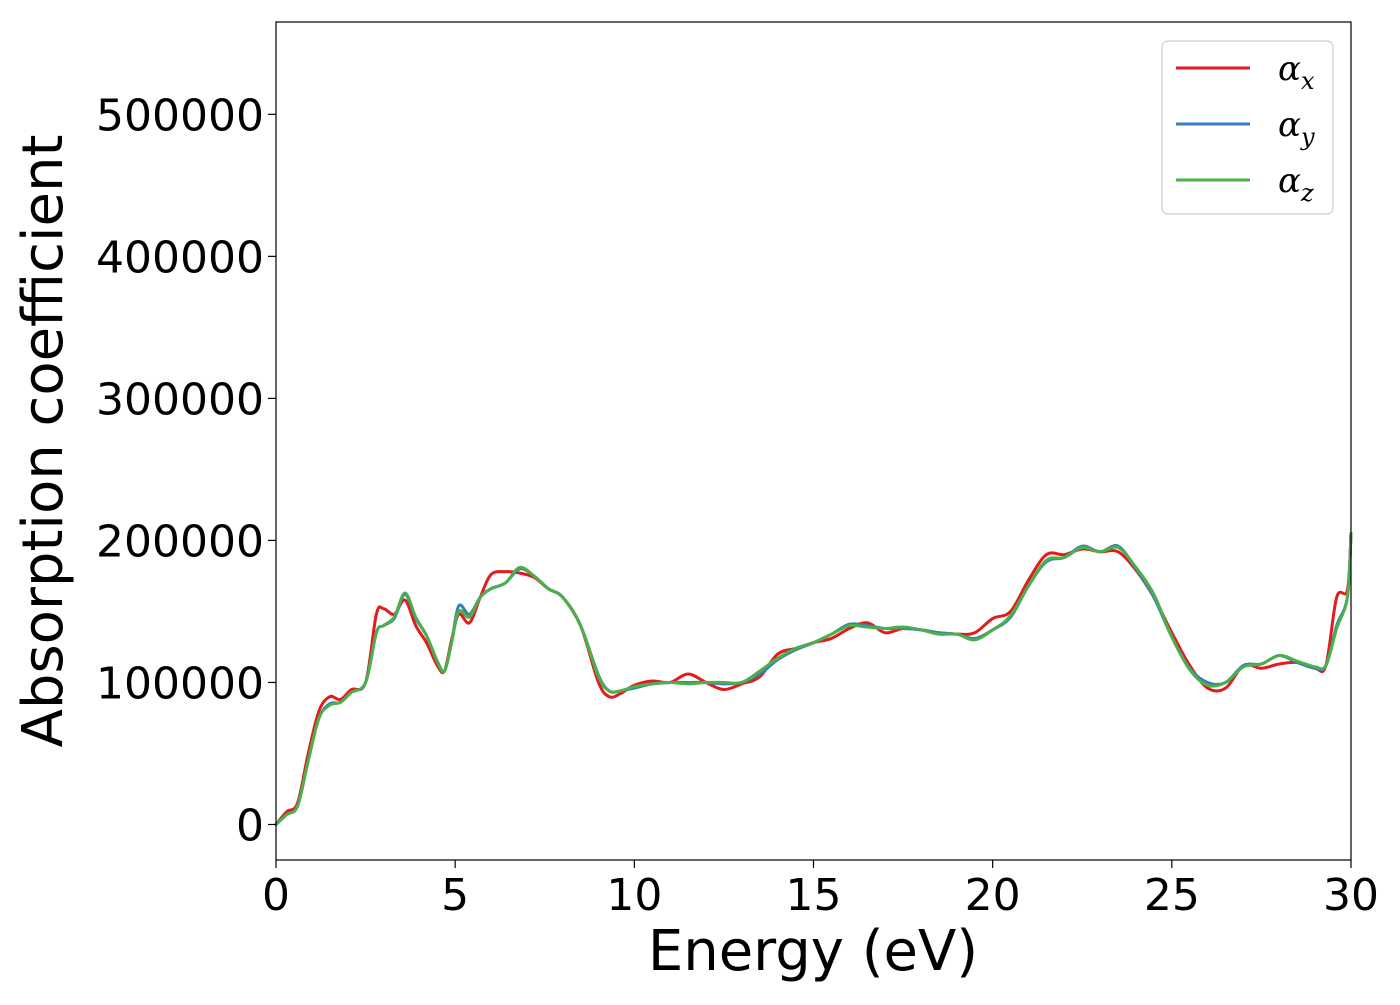 The height and width of the screenshot is (1005, 1400). I want to click on y-axis-title: Absorption coefficient, so click(43, 441).